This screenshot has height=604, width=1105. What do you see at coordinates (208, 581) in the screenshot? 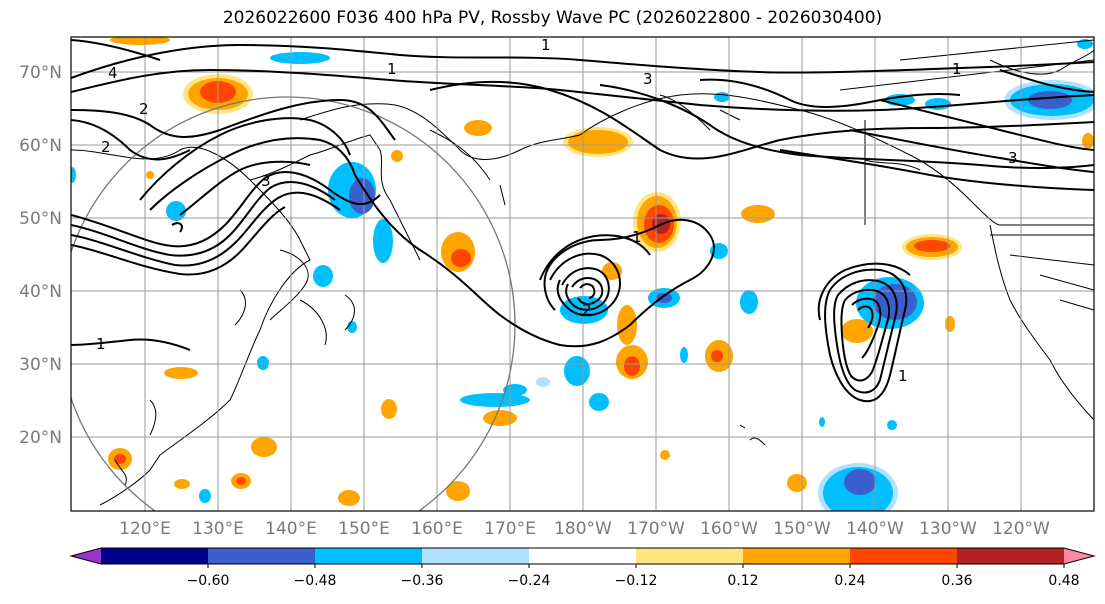
I see `colorbar-tick-label: −0.60` at bounding box center [208, 581].